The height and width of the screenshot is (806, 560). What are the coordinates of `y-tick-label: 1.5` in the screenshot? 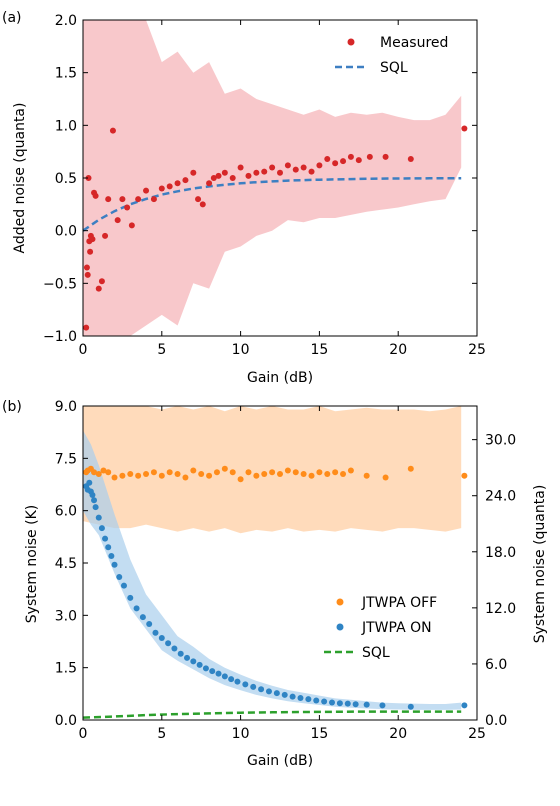 It's located at (66, 669).